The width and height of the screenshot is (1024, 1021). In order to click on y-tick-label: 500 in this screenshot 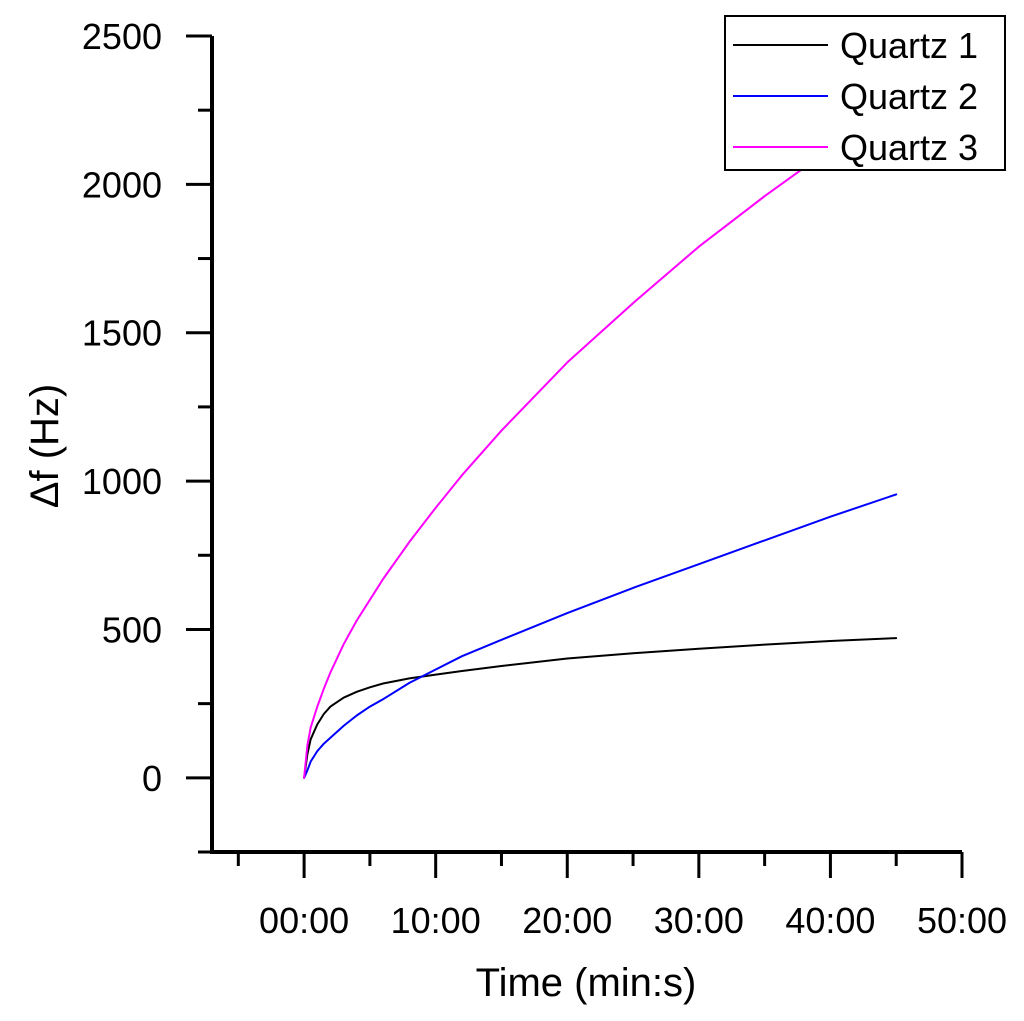, I will do `click(132, 629)`.